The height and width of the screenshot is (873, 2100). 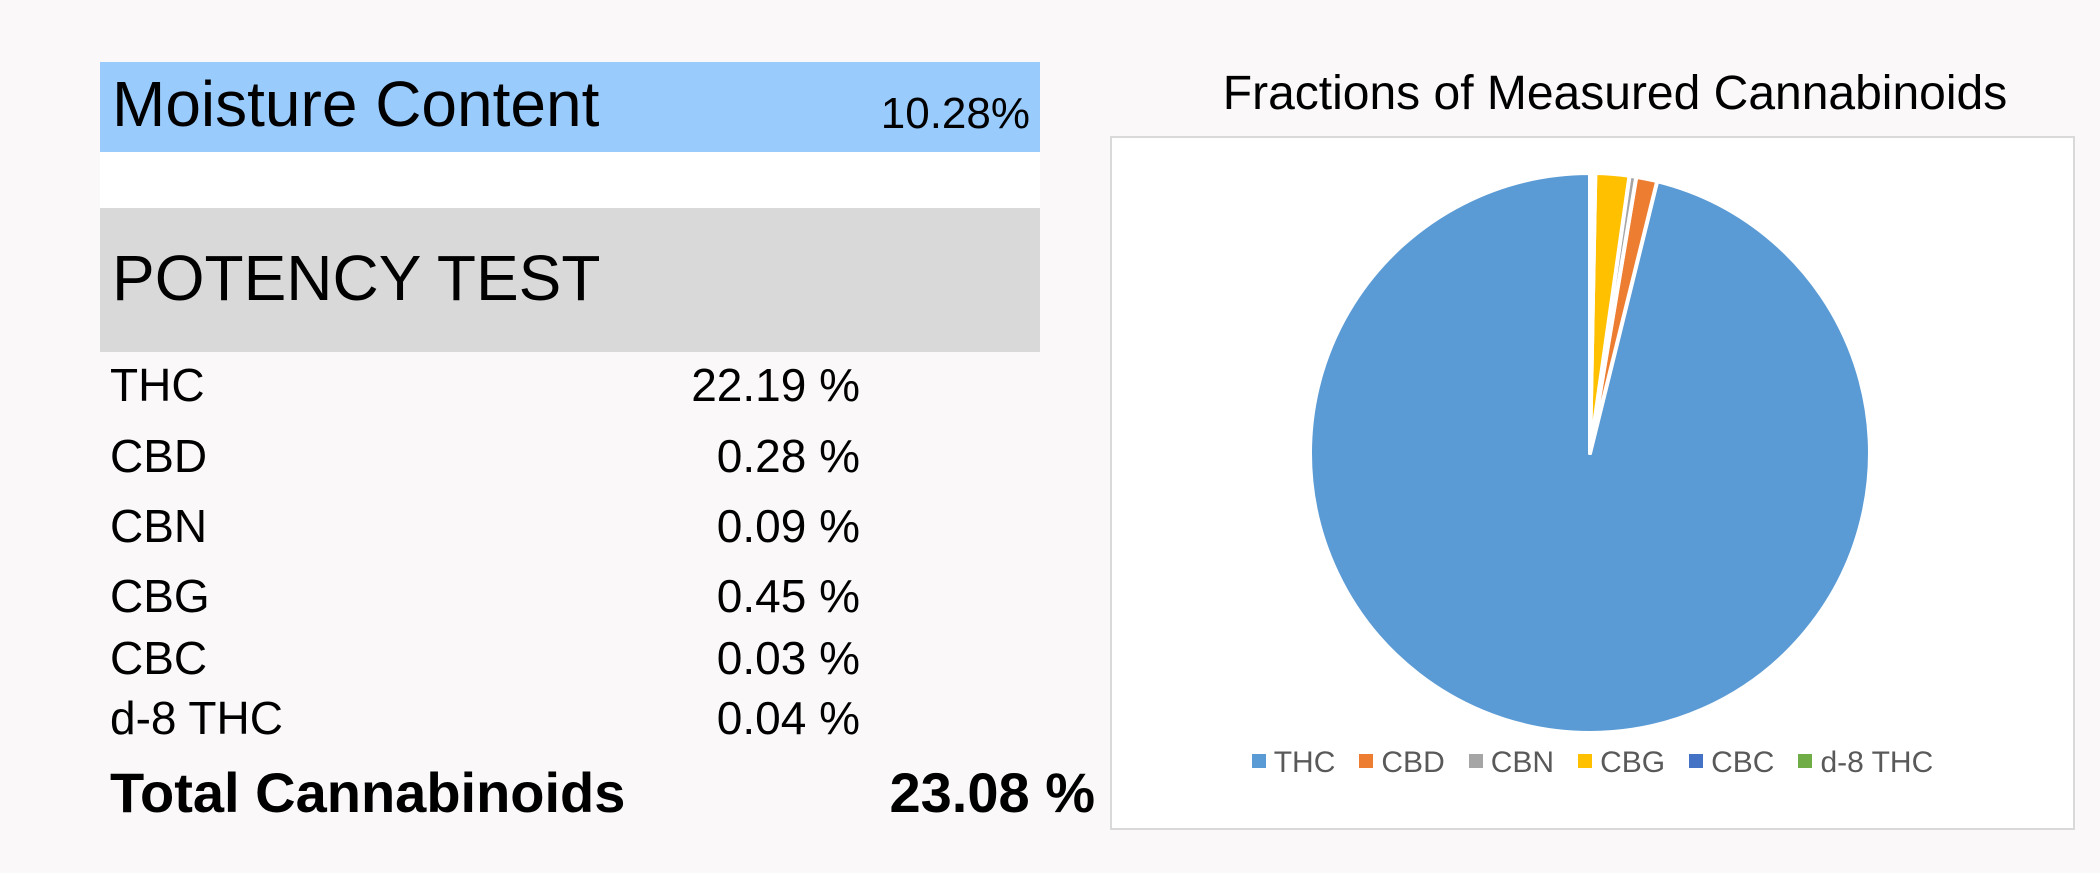 I want to click on potency-row-name: d-8 THC, so click(x=196, y=718).